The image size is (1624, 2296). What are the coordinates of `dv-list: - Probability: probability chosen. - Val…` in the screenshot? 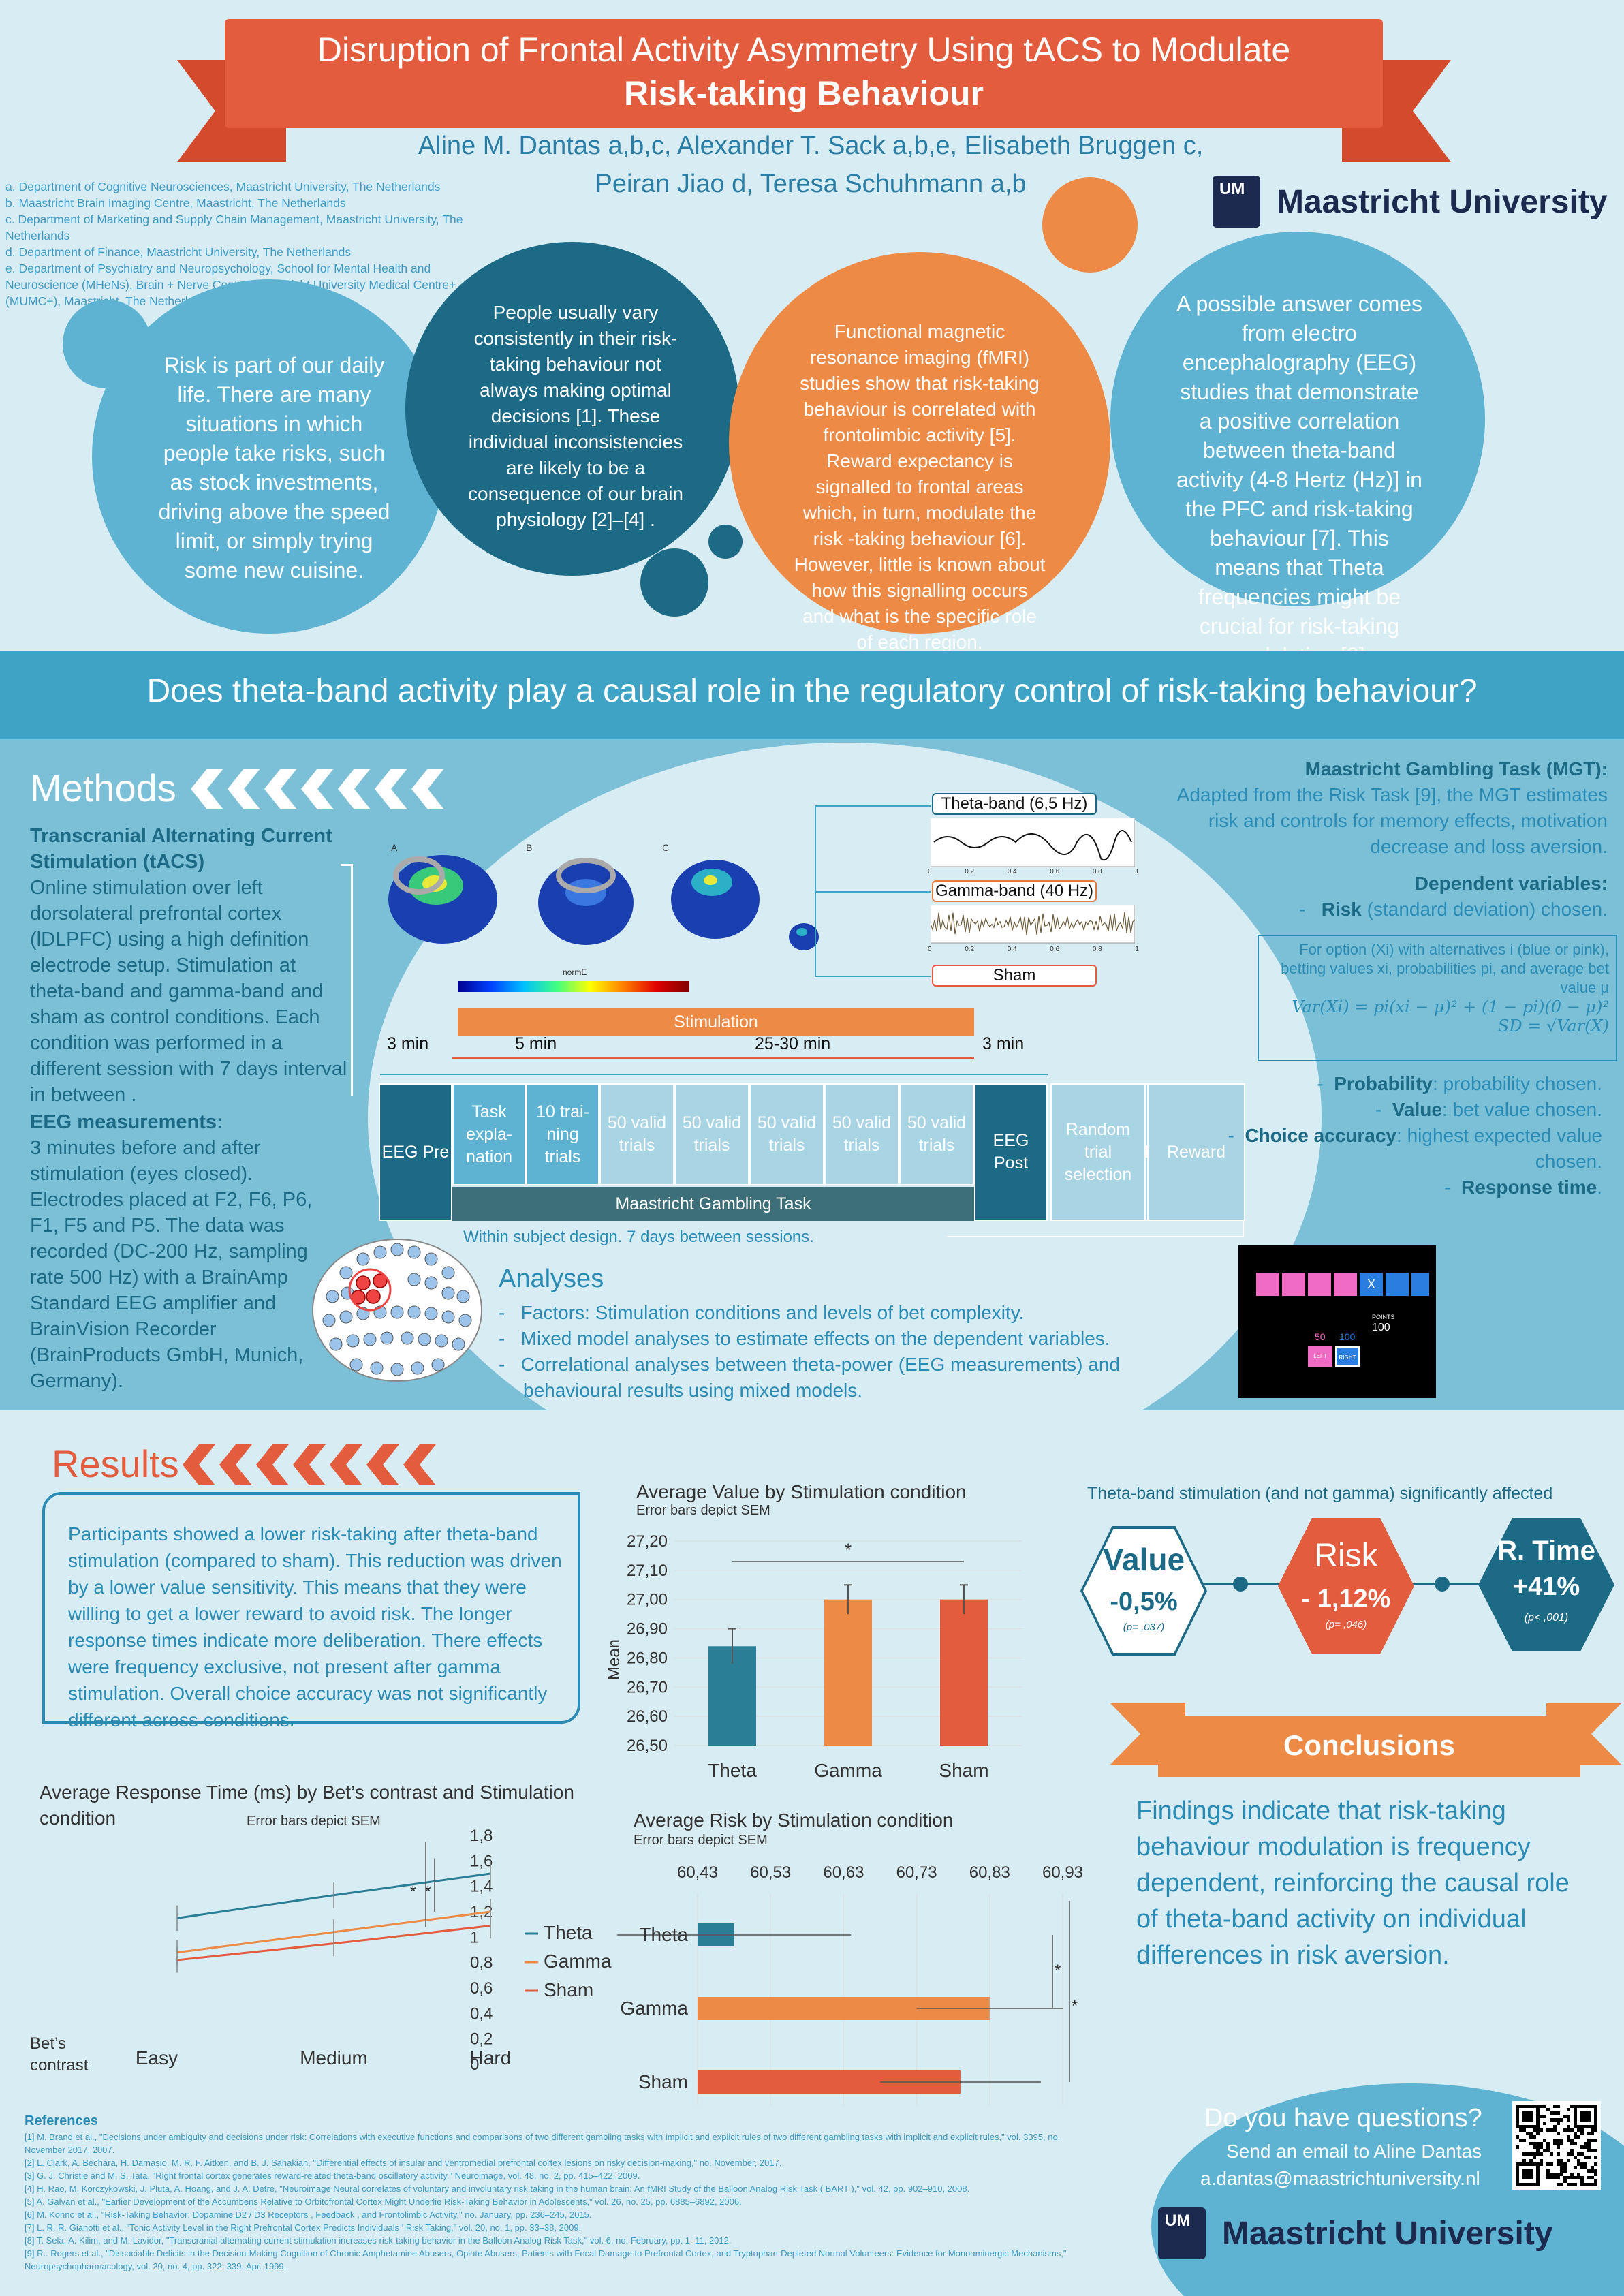 It's located at (1414, 1136).